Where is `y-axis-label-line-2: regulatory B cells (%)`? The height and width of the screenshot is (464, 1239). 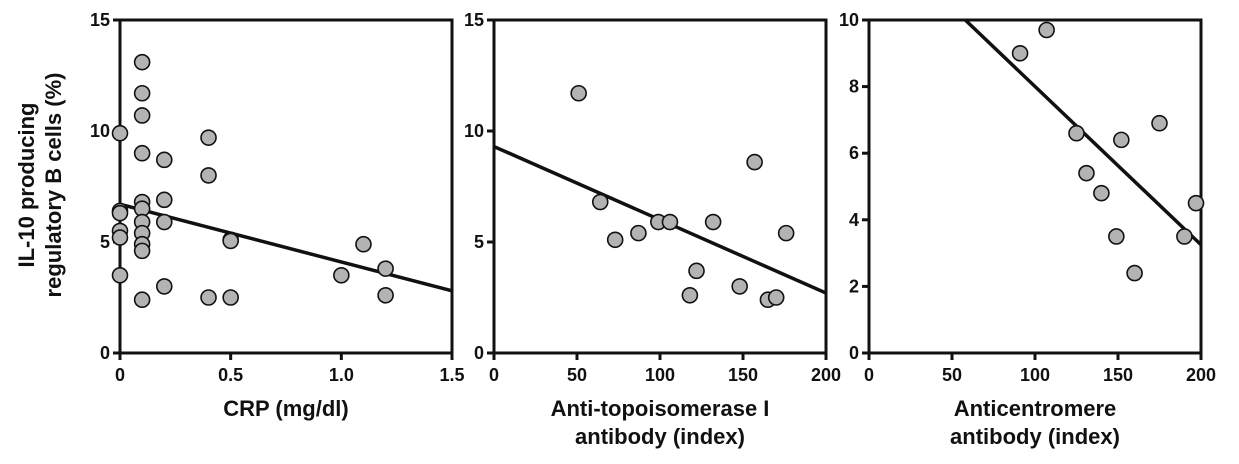 y-axis-label-line-2: regulatory B cells (%) is located at coordinates (53, 185).